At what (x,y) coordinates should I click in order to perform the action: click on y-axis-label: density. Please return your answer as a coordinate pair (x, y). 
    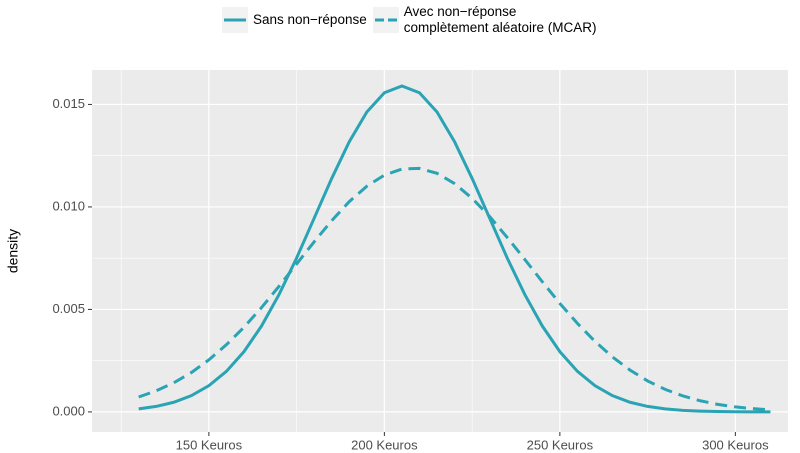
    Looking at the image, I should click on (13, 251).